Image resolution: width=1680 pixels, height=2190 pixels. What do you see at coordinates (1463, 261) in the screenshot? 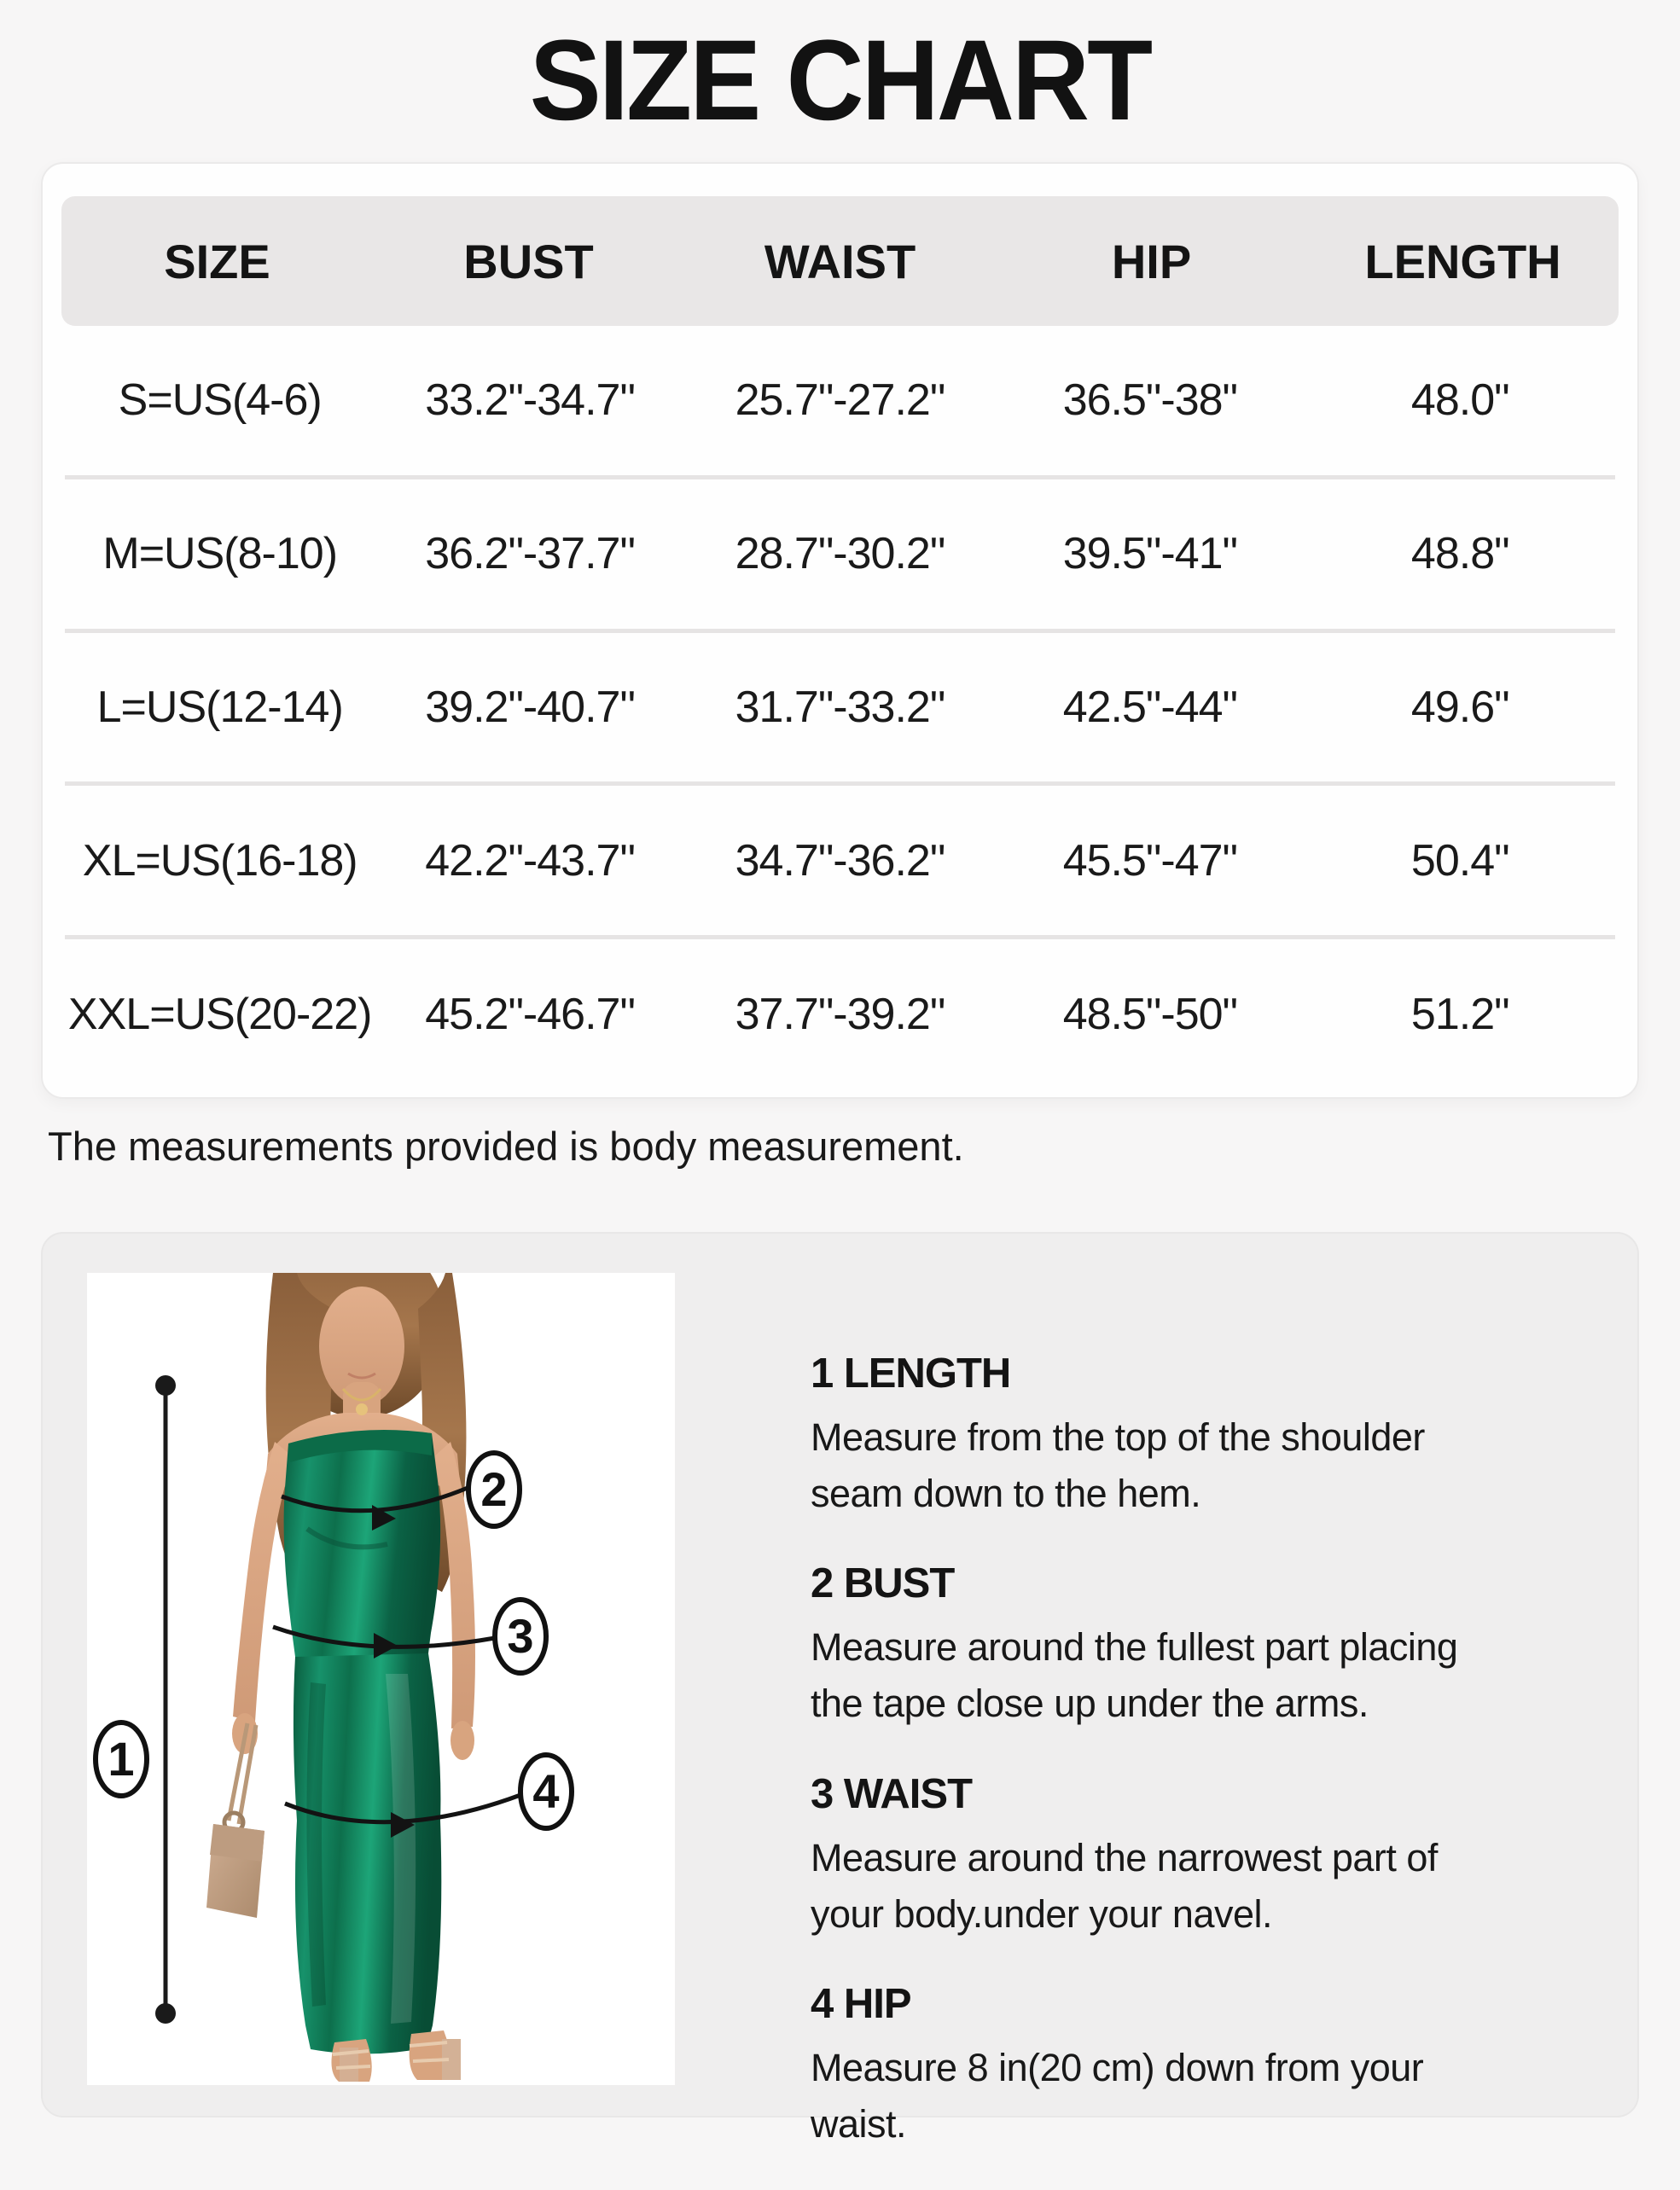
I see `column-header-length: LENGTH` at bounding box center [1463, 261].